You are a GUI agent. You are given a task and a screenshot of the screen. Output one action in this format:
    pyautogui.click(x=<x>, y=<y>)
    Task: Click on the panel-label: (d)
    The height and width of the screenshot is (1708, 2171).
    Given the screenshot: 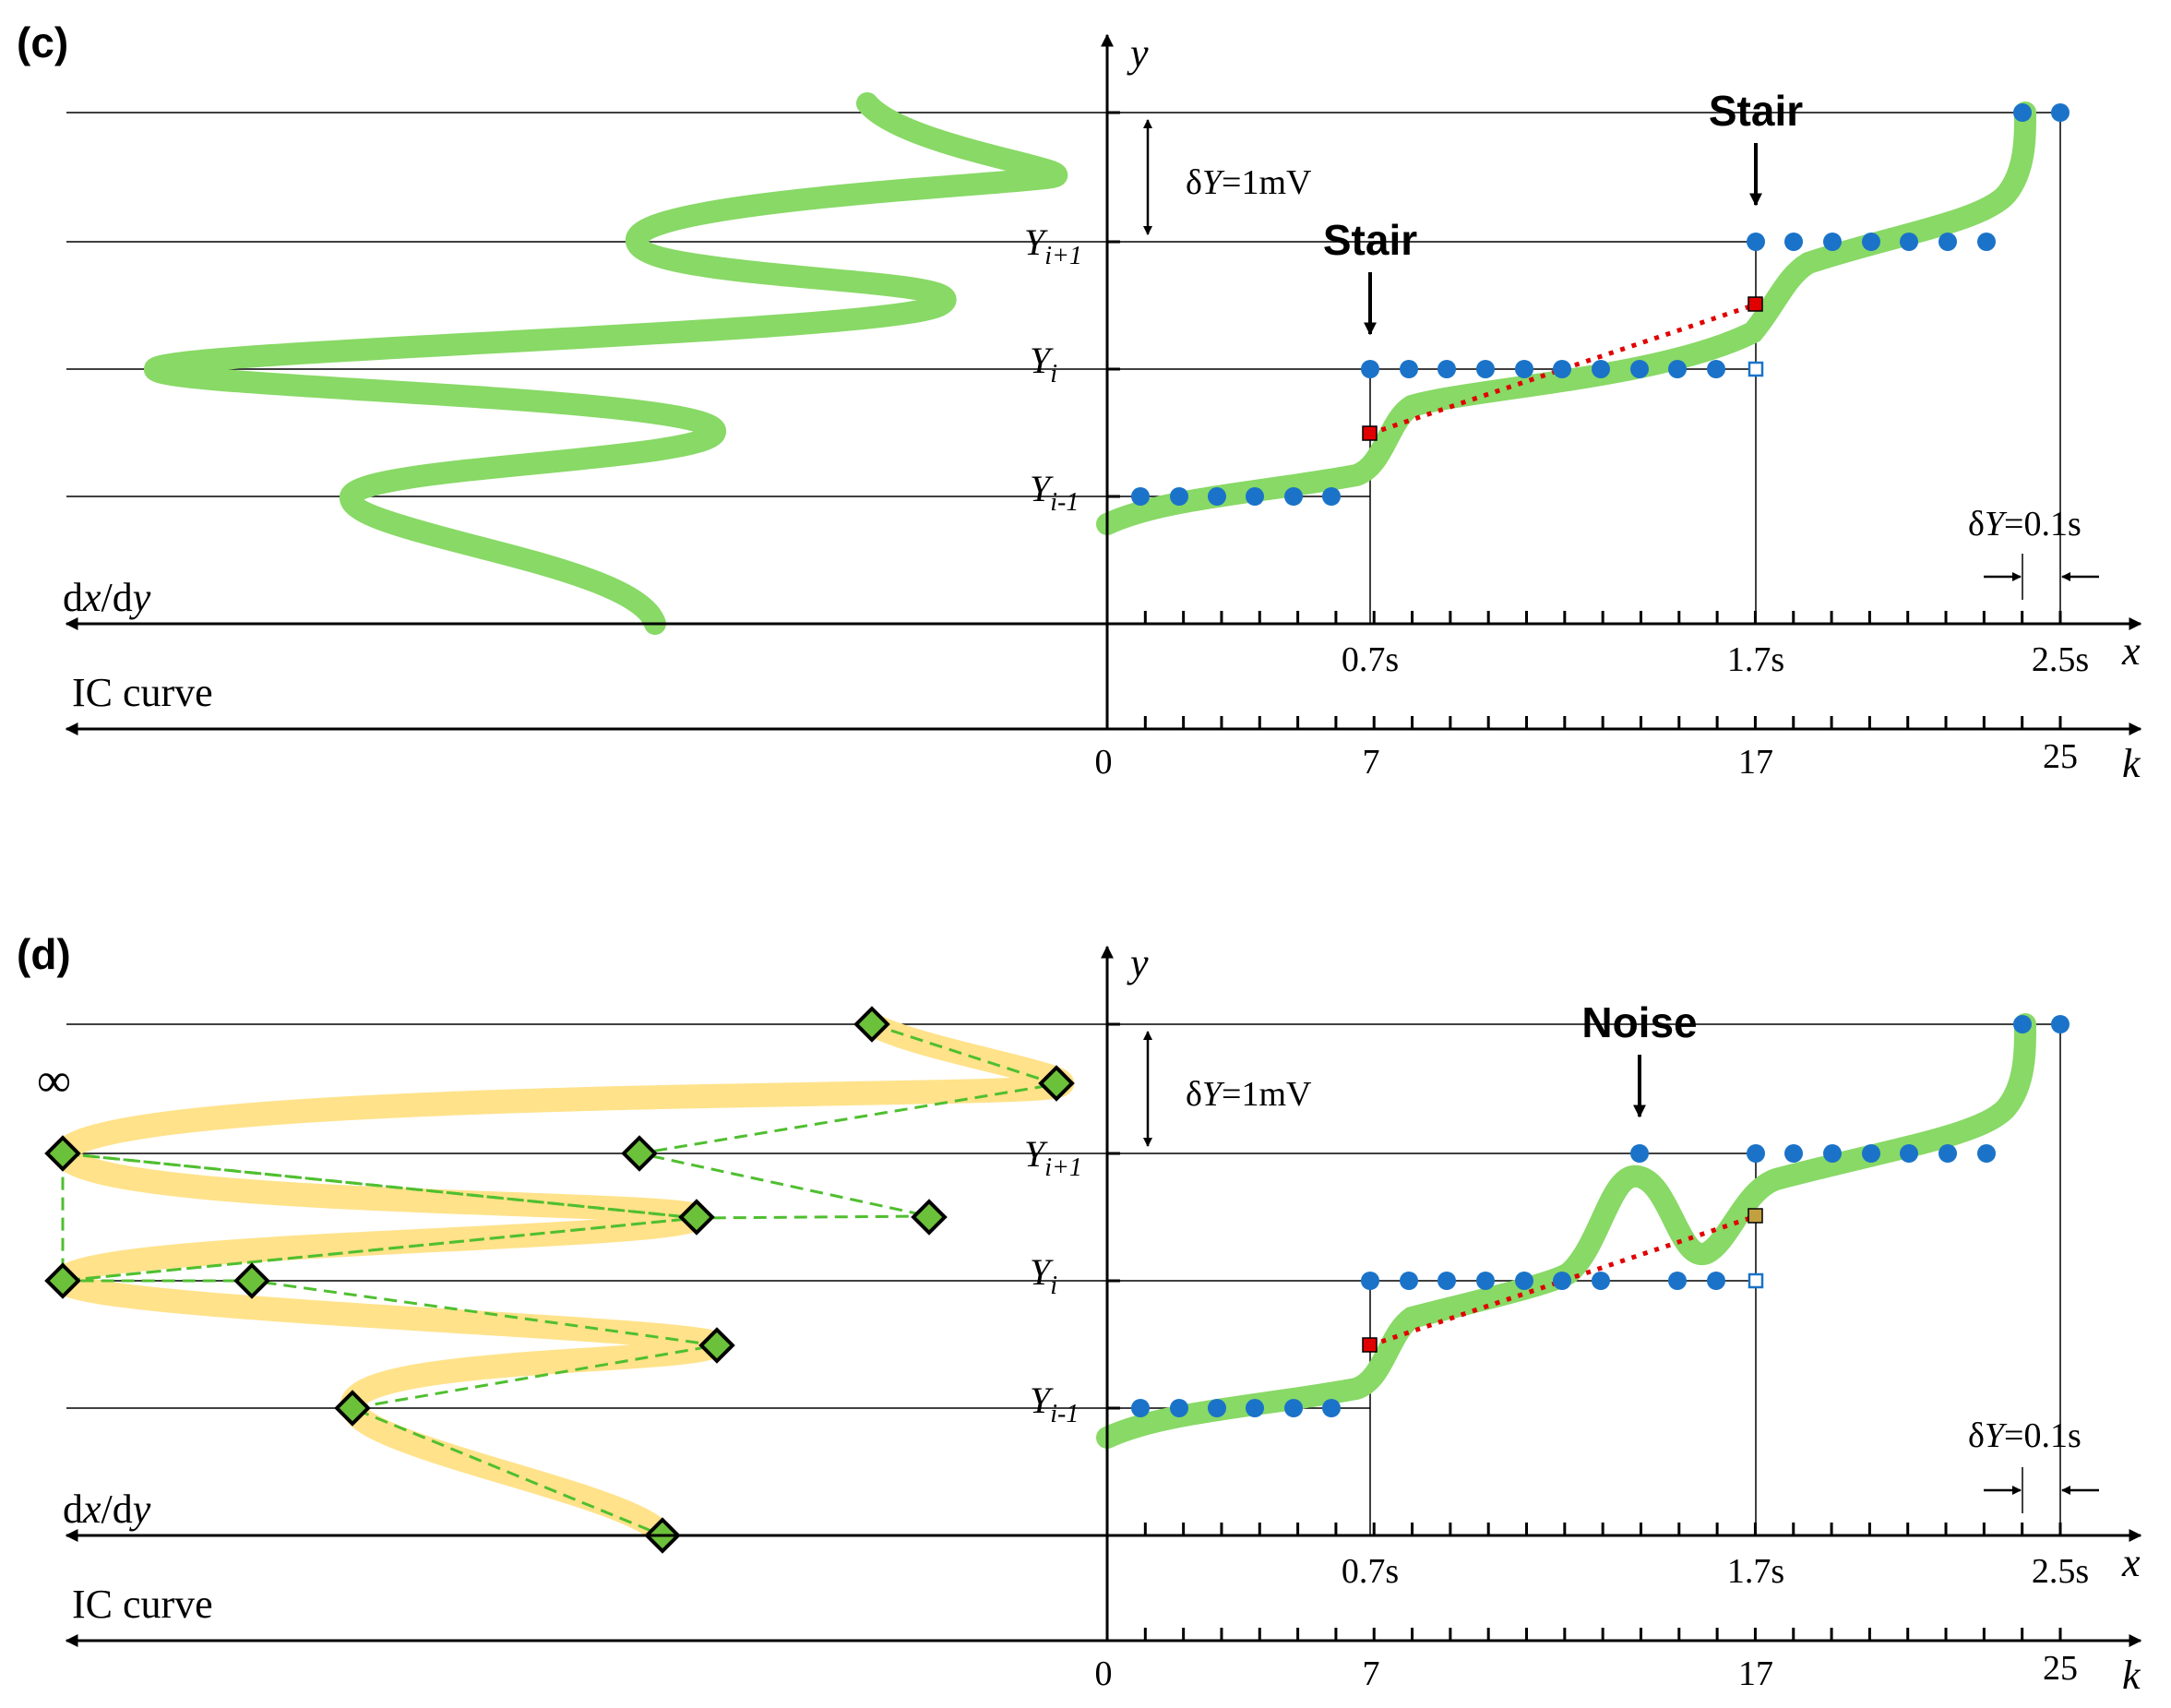 What is the action you would take?
    pyautogui.click(x=44, y=954)
    